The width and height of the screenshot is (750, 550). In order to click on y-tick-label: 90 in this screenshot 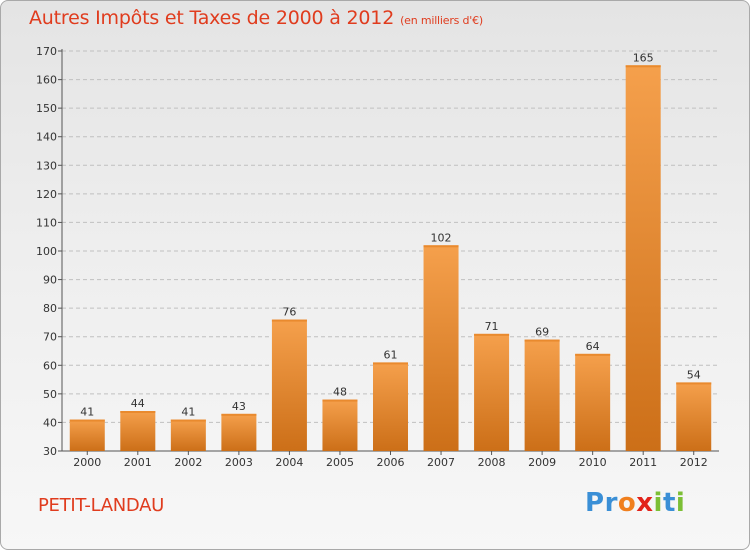, I will do `click(50, 280)`.